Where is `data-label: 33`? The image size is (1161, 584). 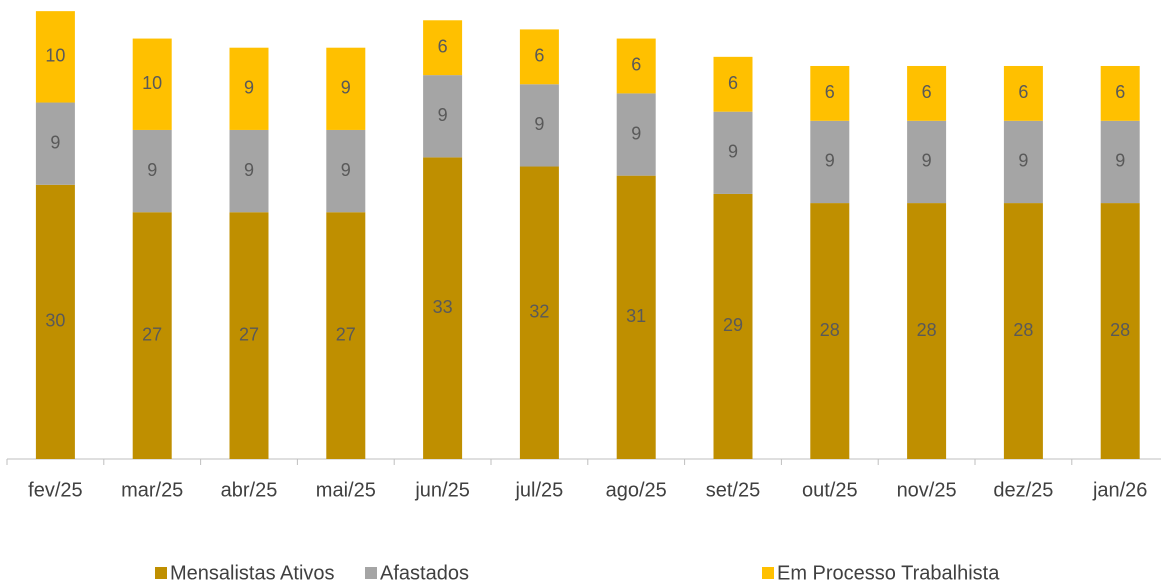 data-label: 33 is located at coordinates (443, 307).